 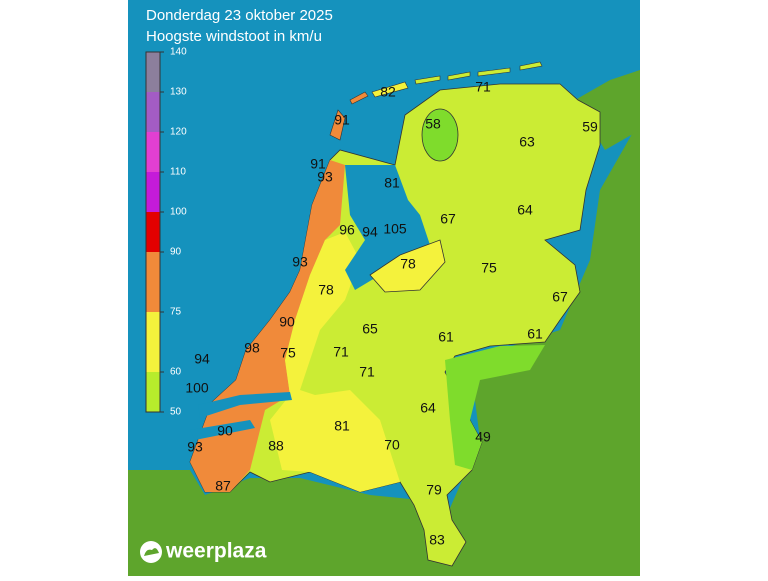 I want to click on germany-north, so click(x=607, y=110).